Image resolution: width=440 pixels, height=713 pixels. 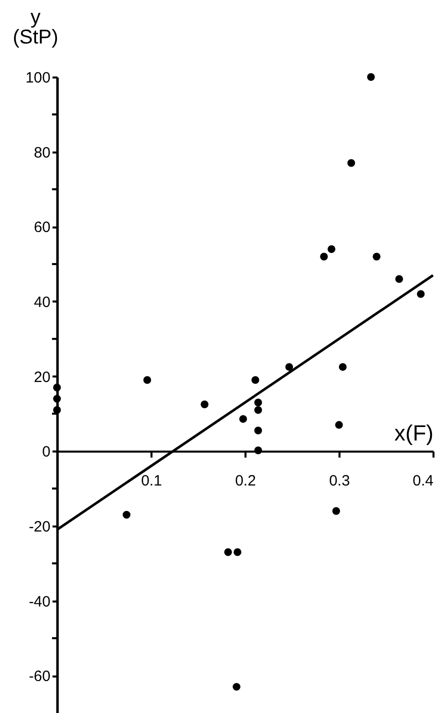 I want to click on y-tick-label: 80, so click(x=42, y=153).